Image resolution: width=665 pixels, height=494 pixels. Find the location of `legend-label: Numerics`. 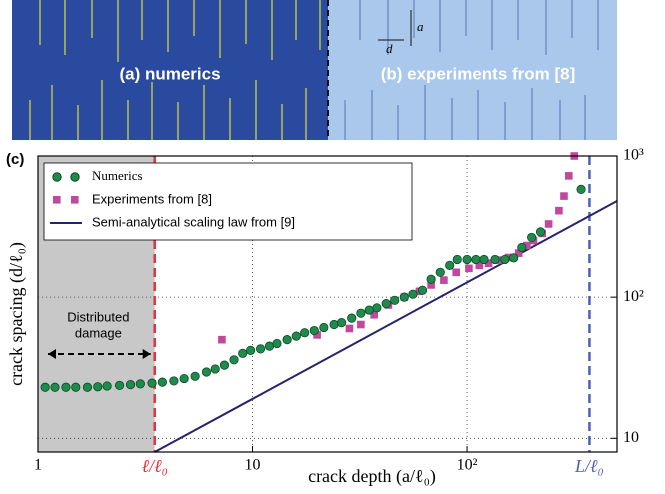

legend-label: Numerics is located at coordinates (117, 175).